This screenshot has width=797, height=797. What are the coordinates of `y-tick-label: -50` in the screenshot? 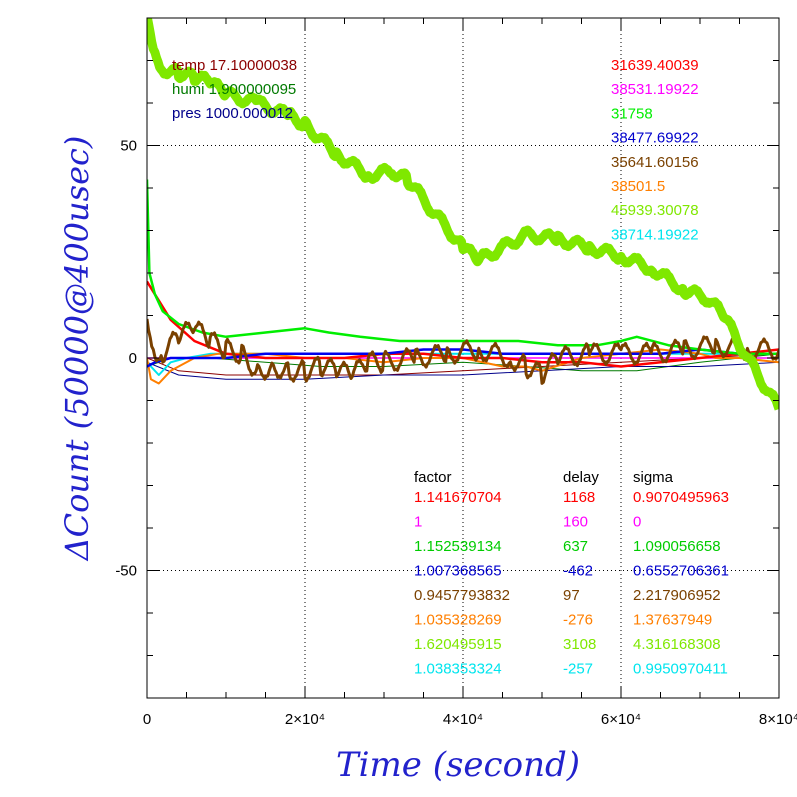 It's located at (126, 571).